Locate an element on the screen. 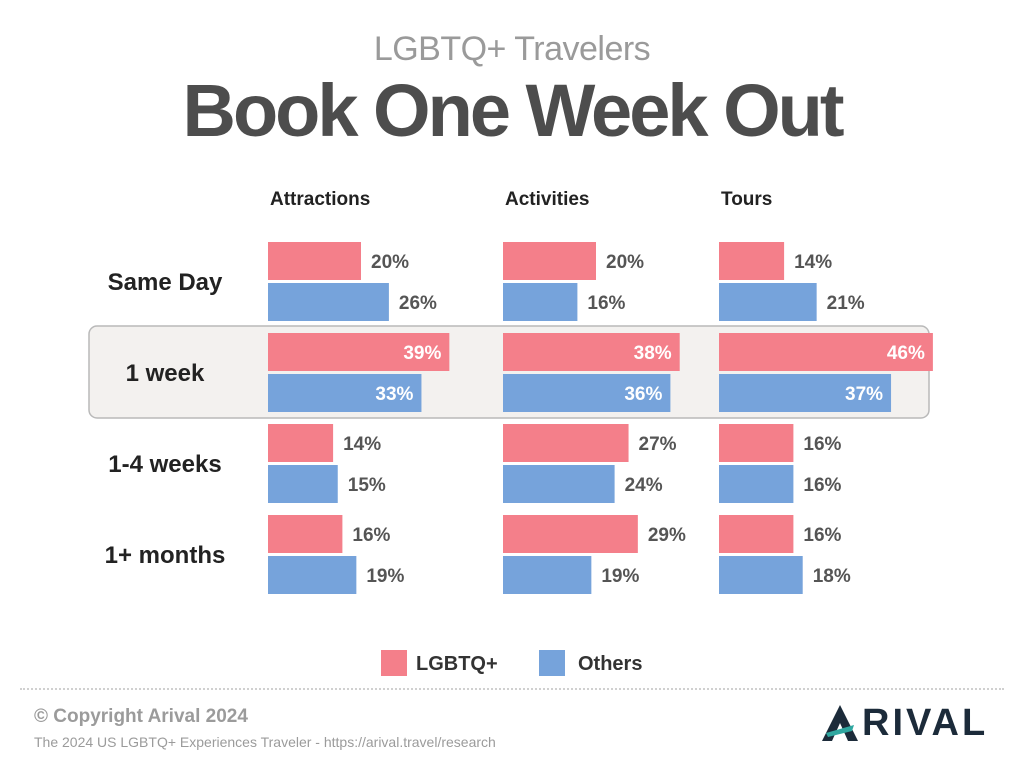 Image resolution: width=1024 pixels, height=768 pixels. data-label: 18% is located at coordinates (832, 576).